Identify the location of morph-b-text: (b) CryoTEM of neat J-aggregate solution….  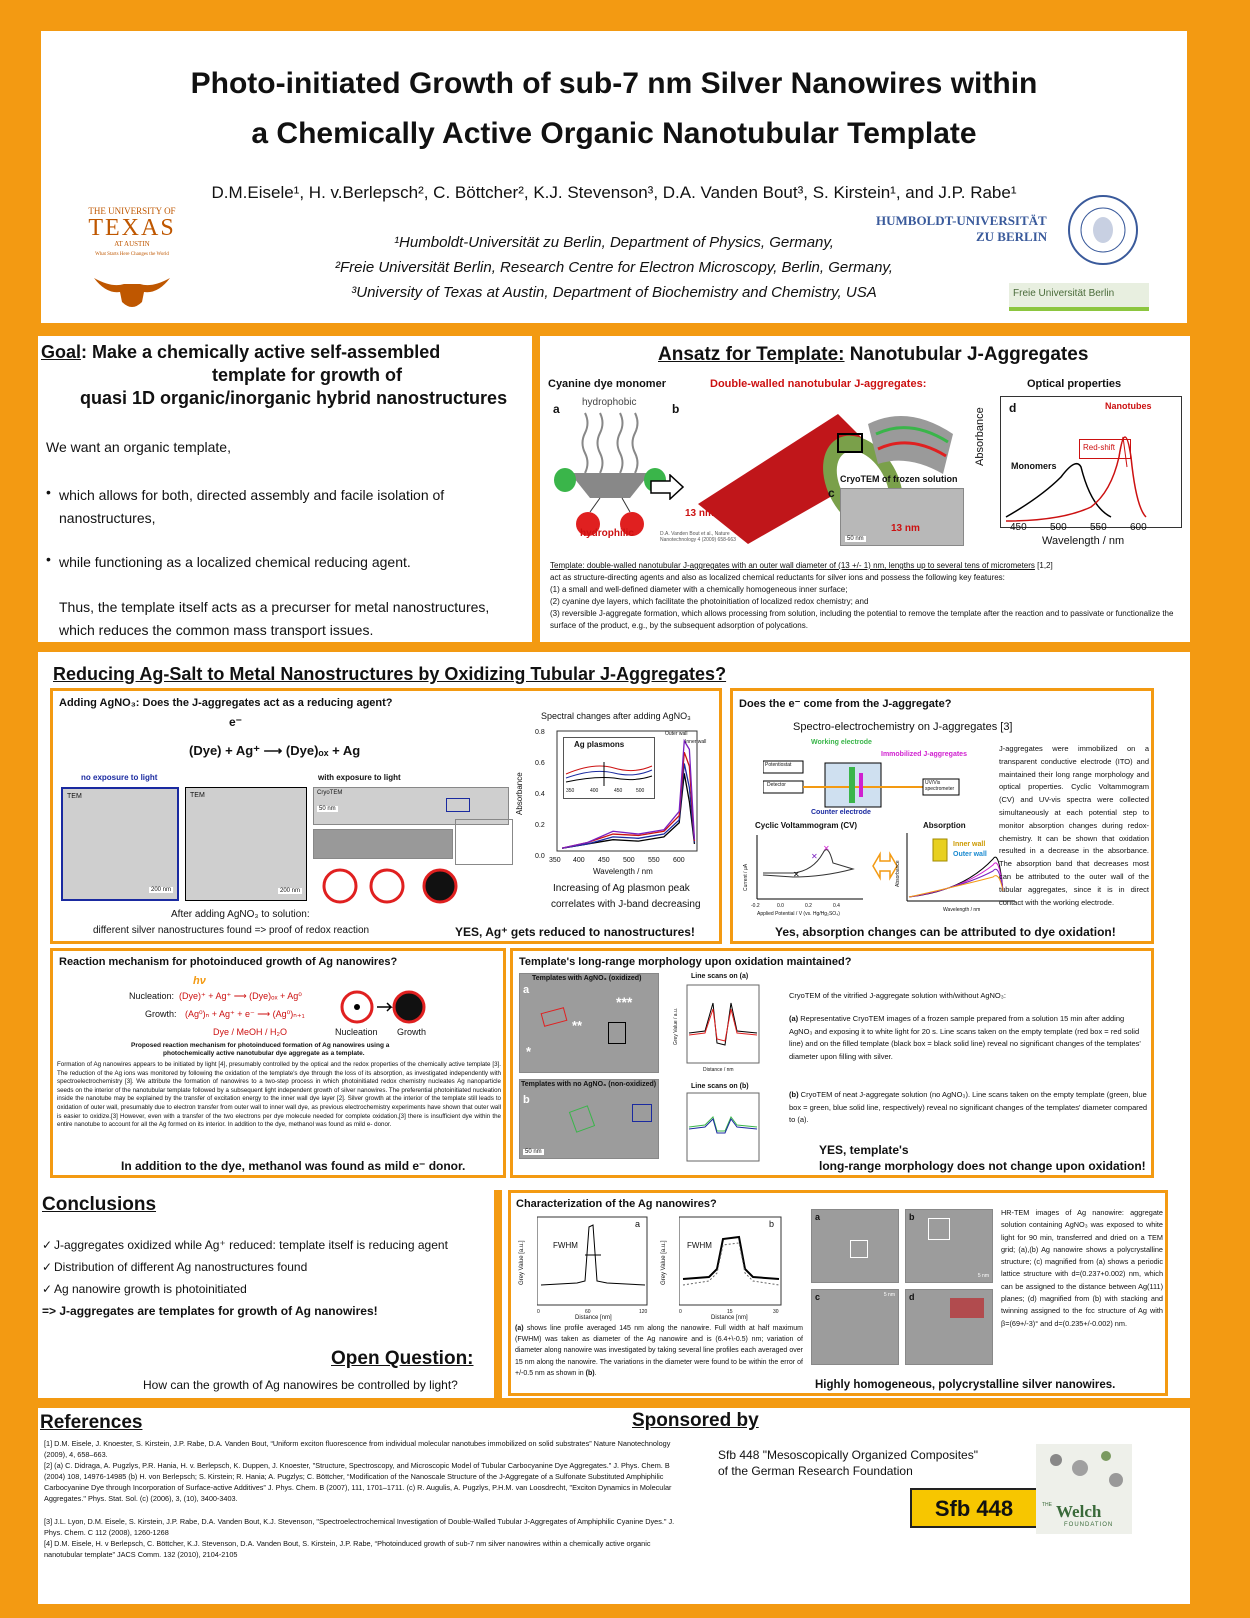
(968, 1107).